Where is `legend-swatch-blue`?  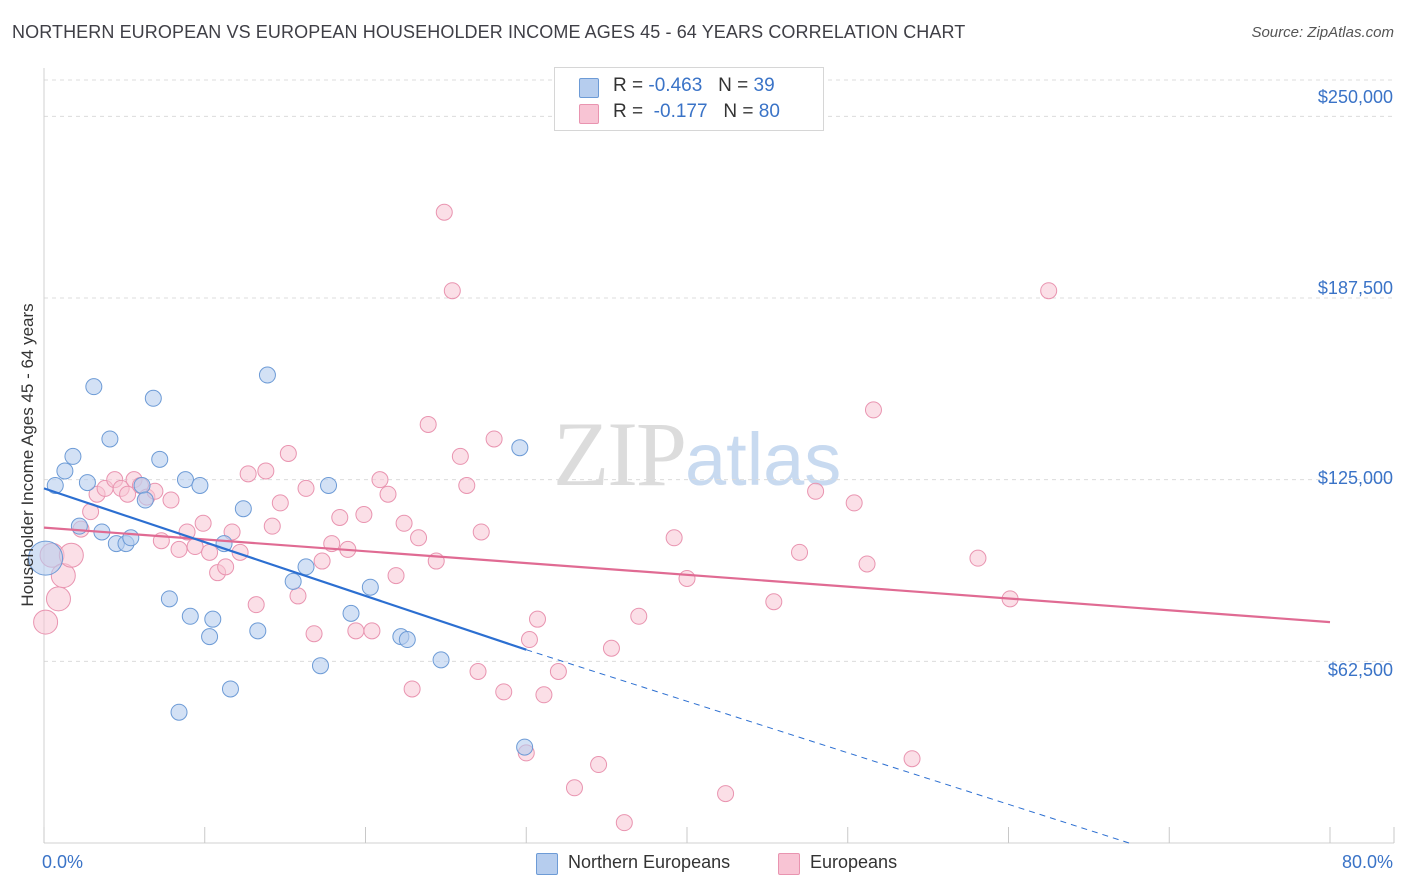 legend-swatch-blue is located at coordinates (589, 88).